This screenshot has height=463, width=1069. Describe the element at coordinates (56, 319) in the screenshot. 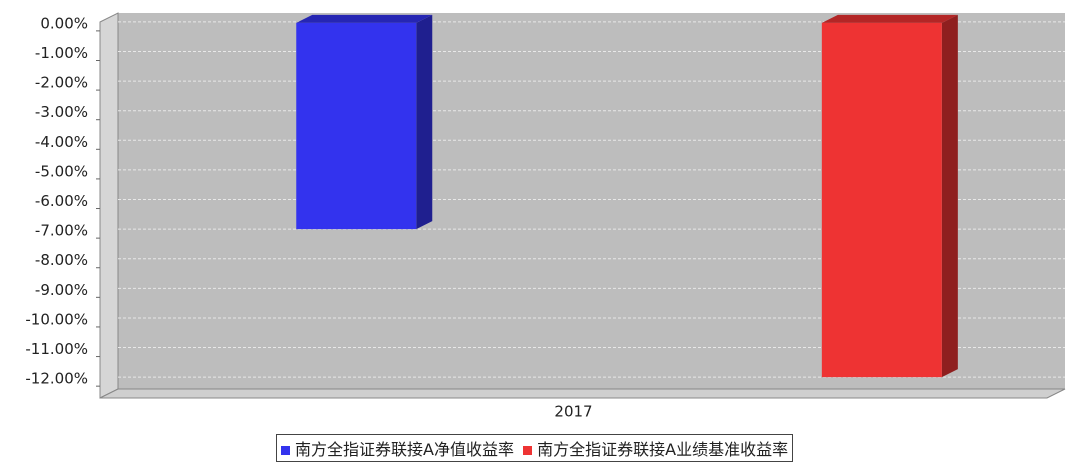

I see `y-tick-label: -10.00%` at that location.